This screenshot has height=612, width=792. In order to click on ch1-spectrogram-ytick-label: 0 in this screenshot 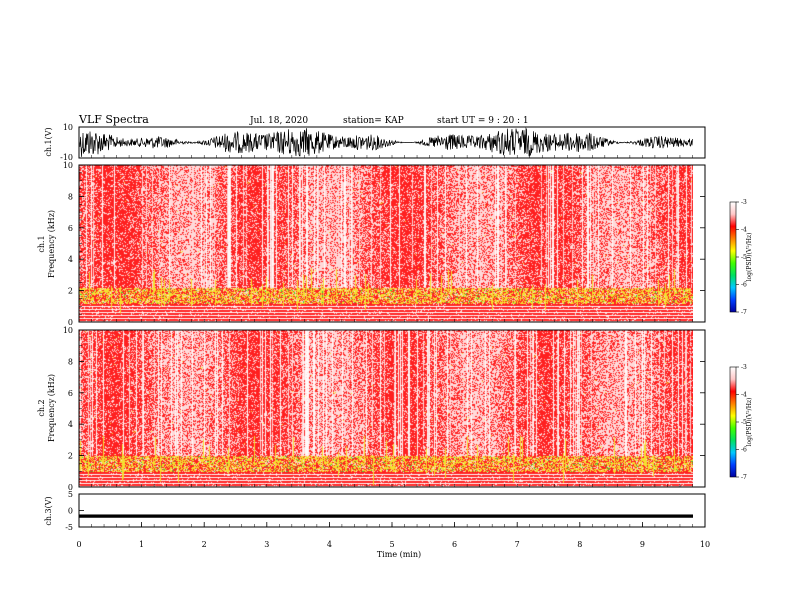, I will do `click(70, 322)`.